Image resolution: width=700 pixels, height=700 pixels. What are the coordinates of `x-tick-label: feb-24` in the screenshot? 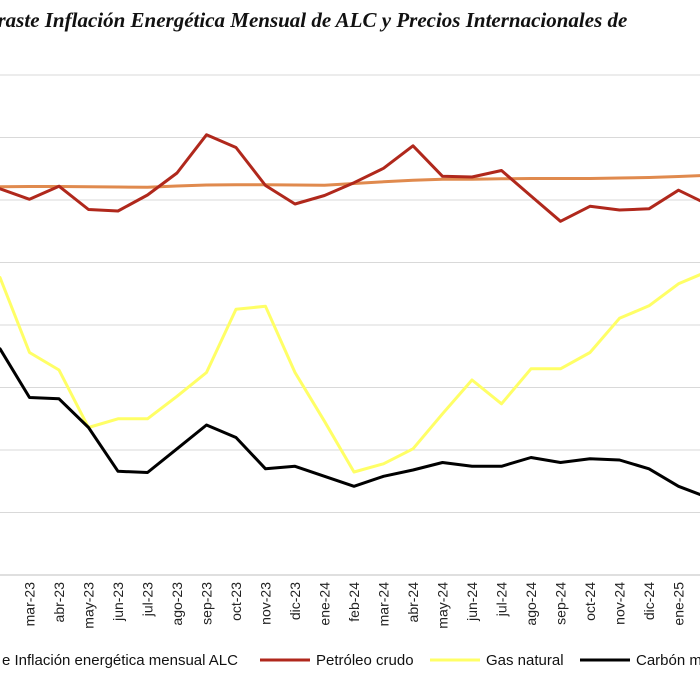 It's located at (354, 602).